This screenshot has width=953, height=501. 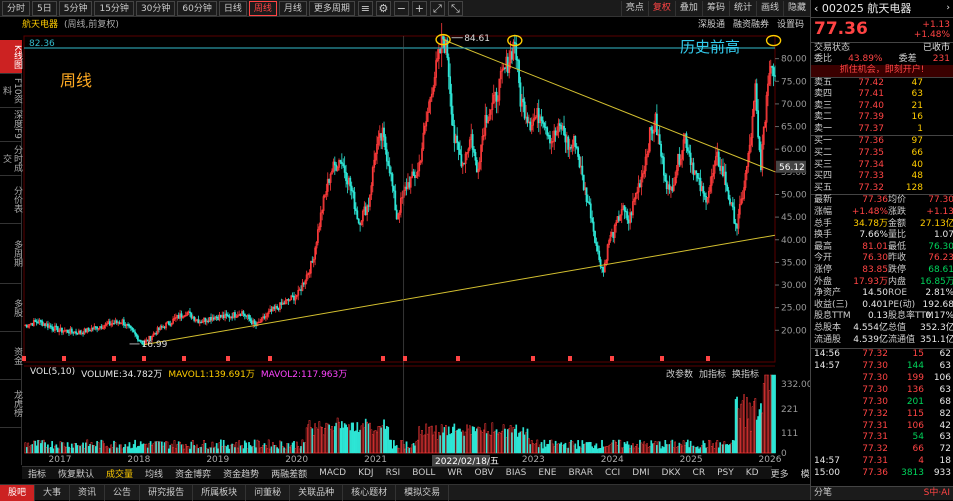 I want to click on bottom-tab: 研究报告, so click(x=167, y=492).